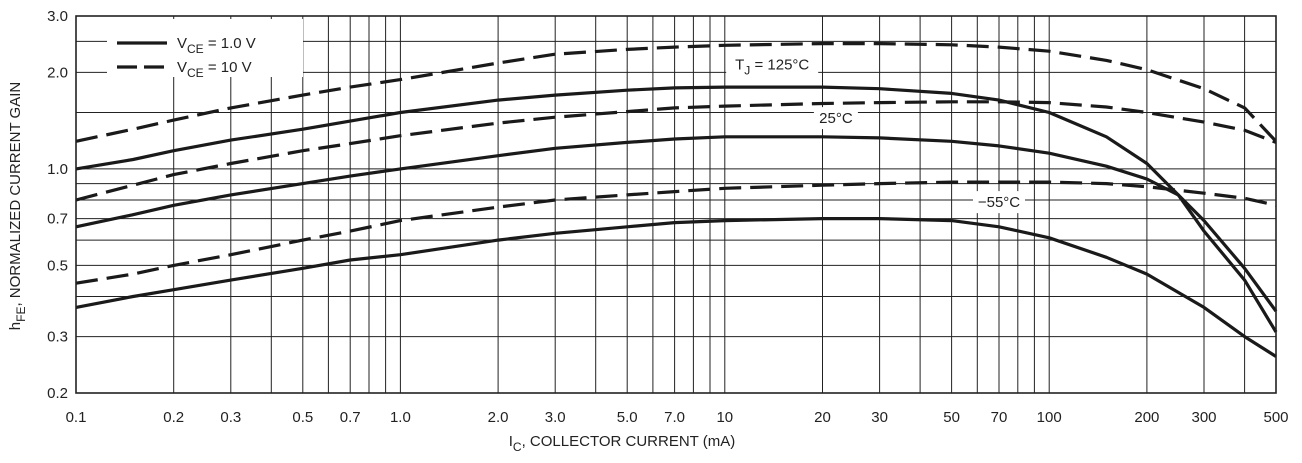  I want to click on temperature-label: 25°C, so click(836, 118).